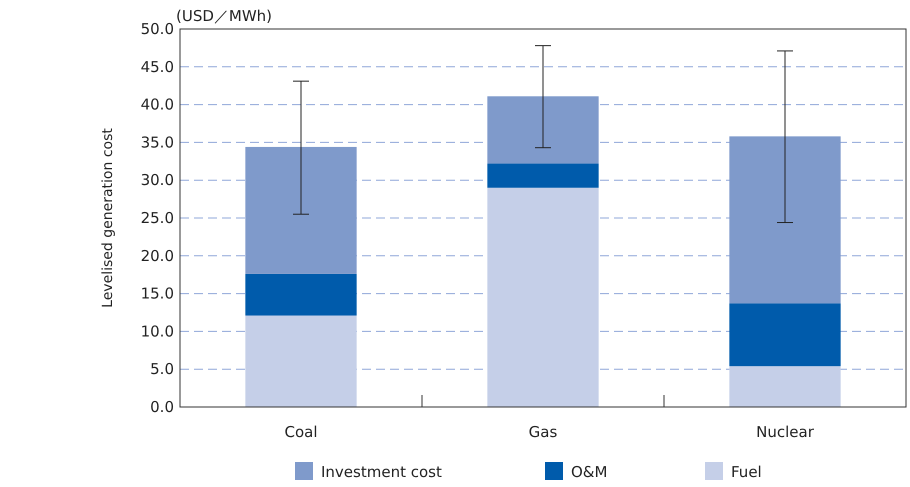 Image resolution: width=910 pixels, height=487 pixels. Describe the element at coordinates (157, 142) in the screenshot. I see `y-tick-label: 35.0` at that location.